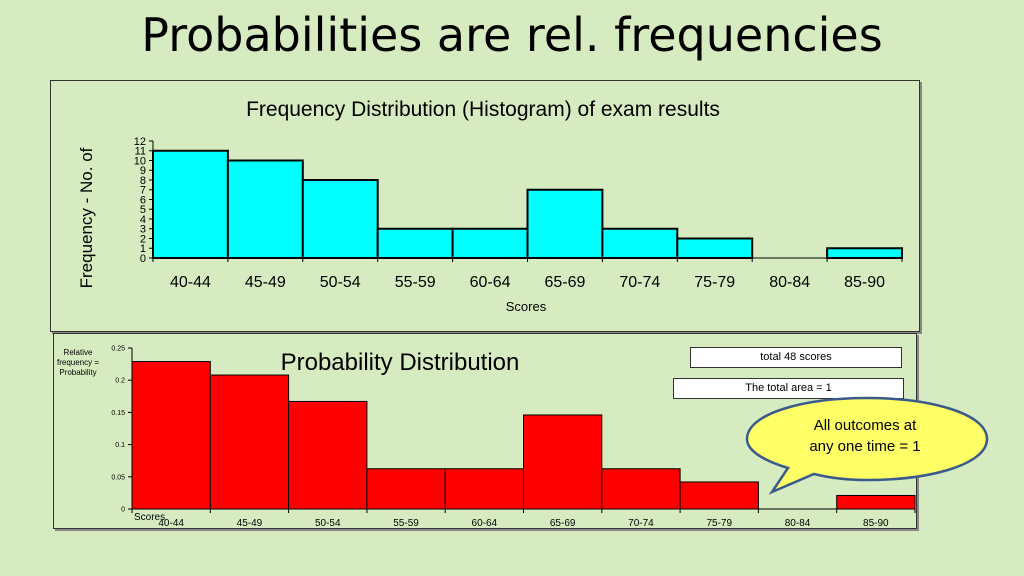 This screenshot has width=1024, height=576. What do you see at coordinates (86, 217) in the screenshot?
I see `frequency-y-axis-label: Frequency - No. of` at bounding box center [86, 217].